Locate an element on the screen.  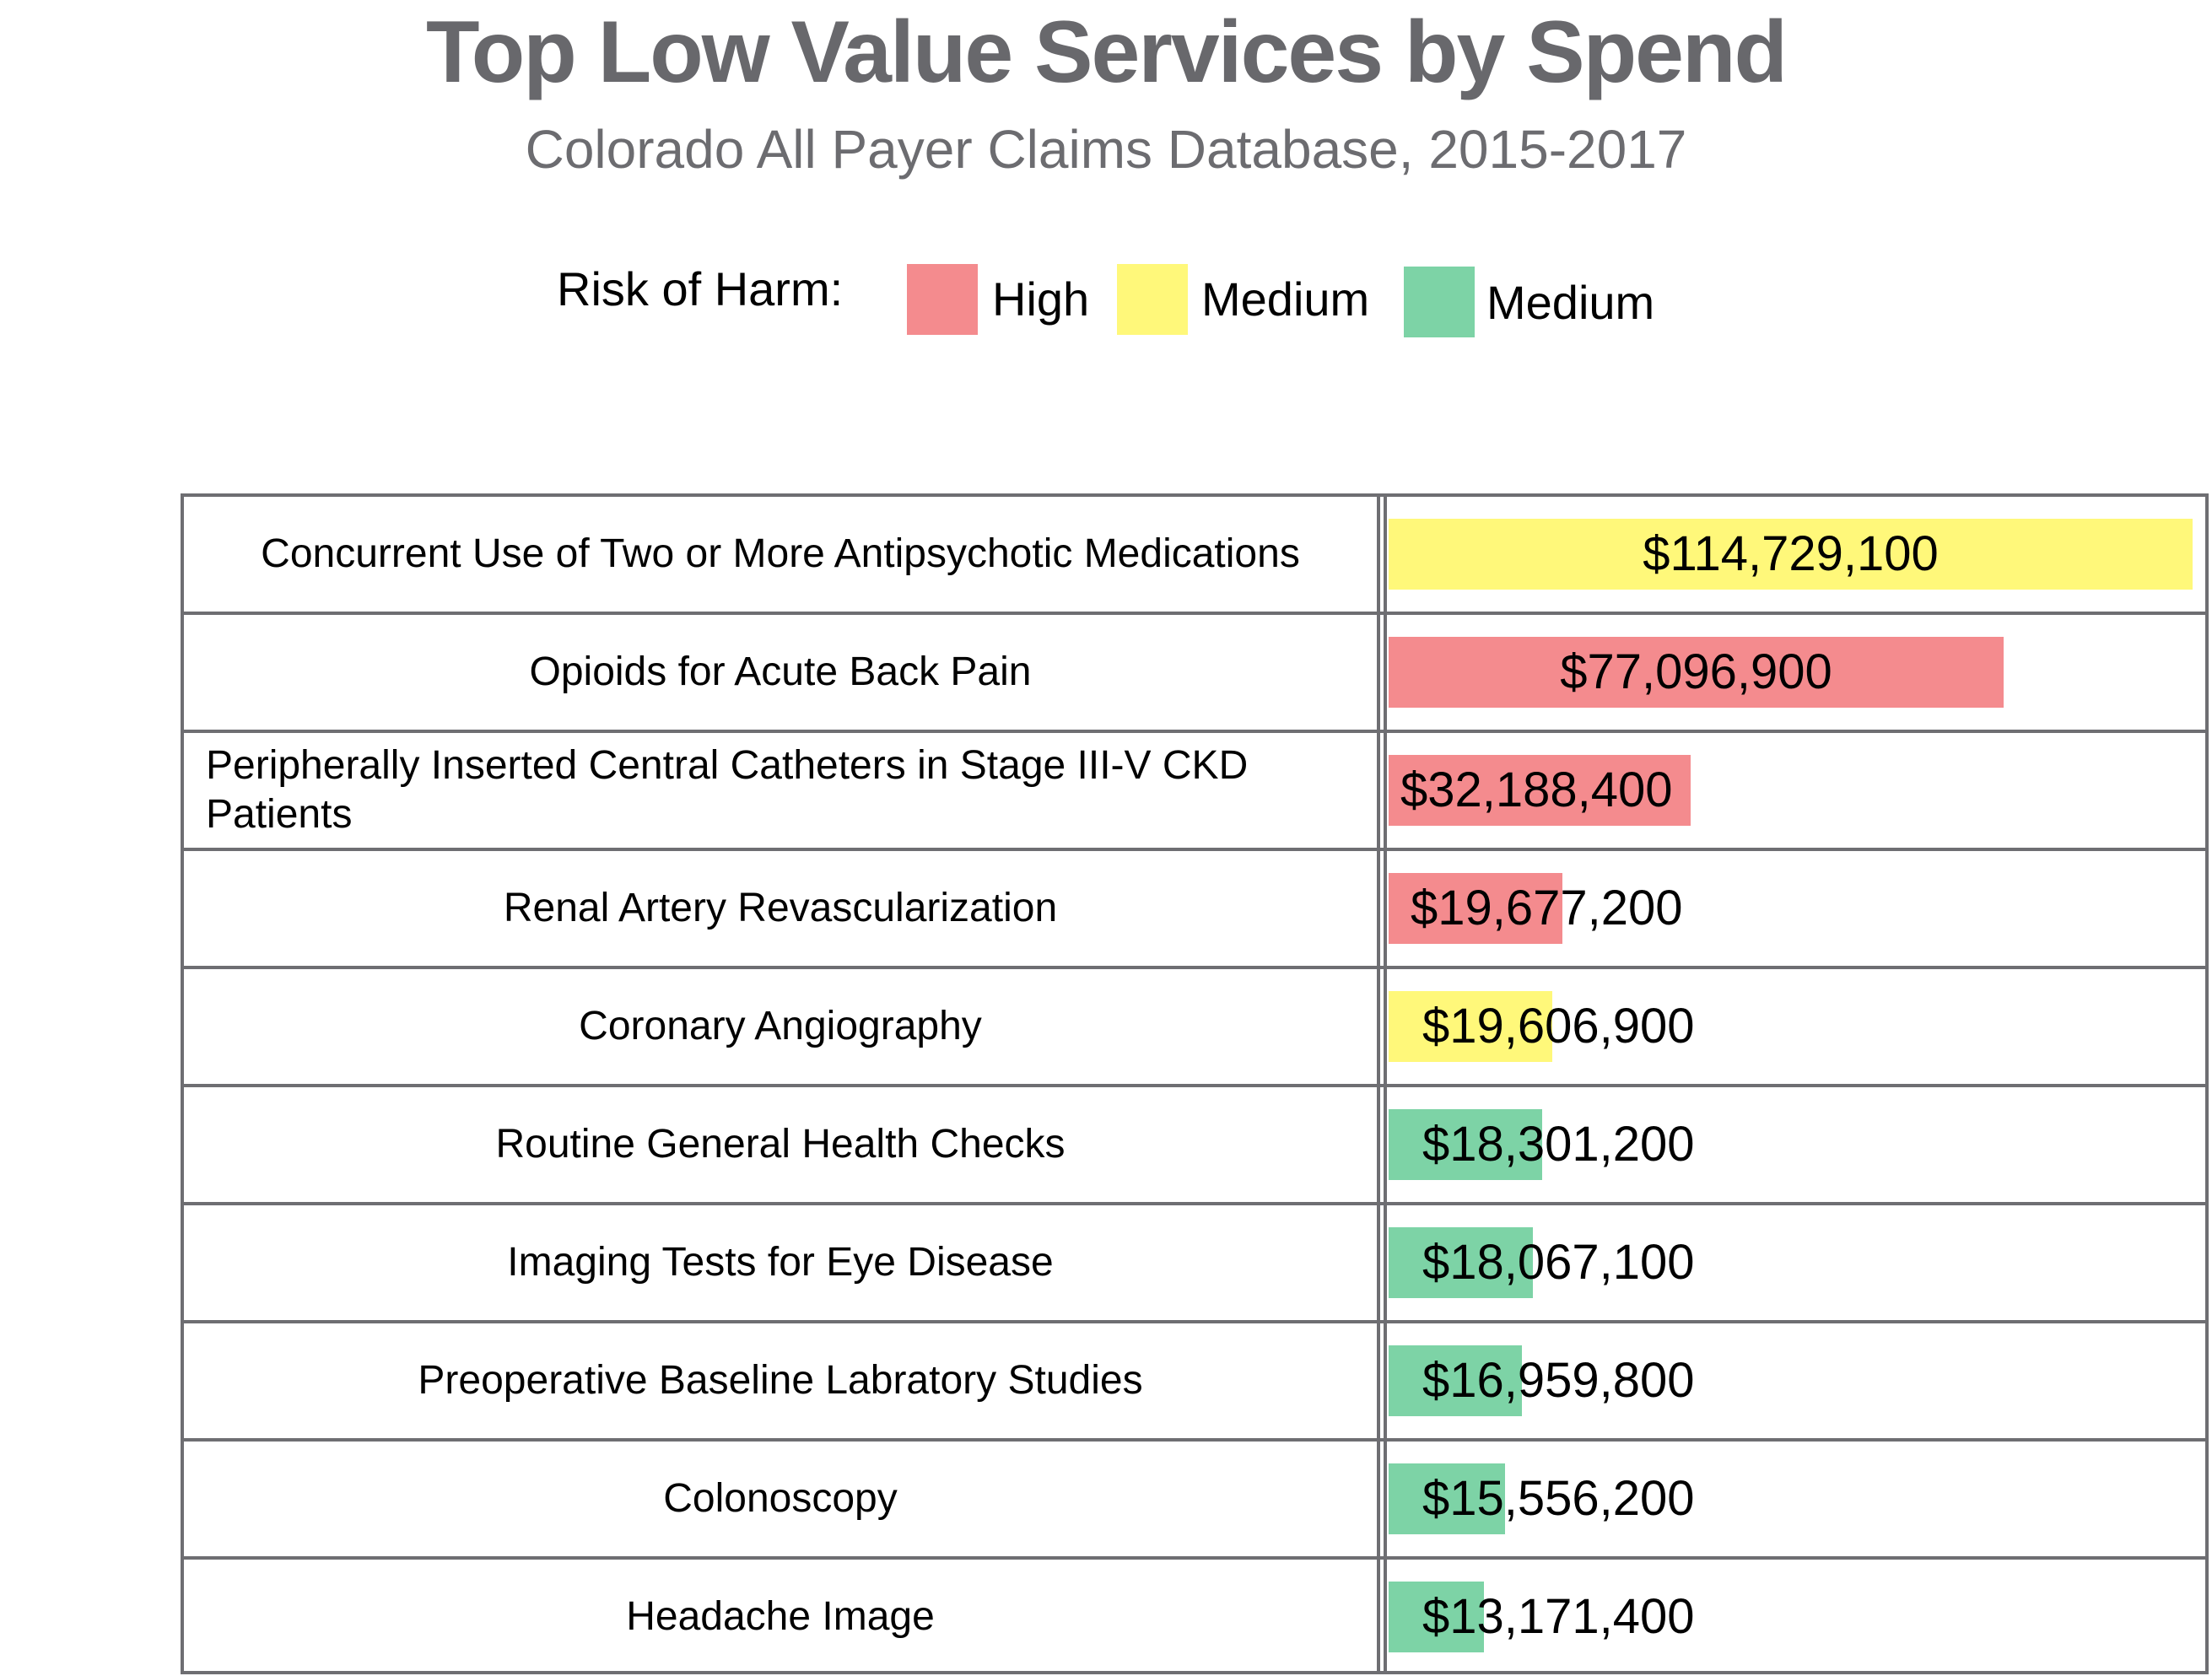
value-label: $16,959,800 is located at coordinates (1558, 1381).